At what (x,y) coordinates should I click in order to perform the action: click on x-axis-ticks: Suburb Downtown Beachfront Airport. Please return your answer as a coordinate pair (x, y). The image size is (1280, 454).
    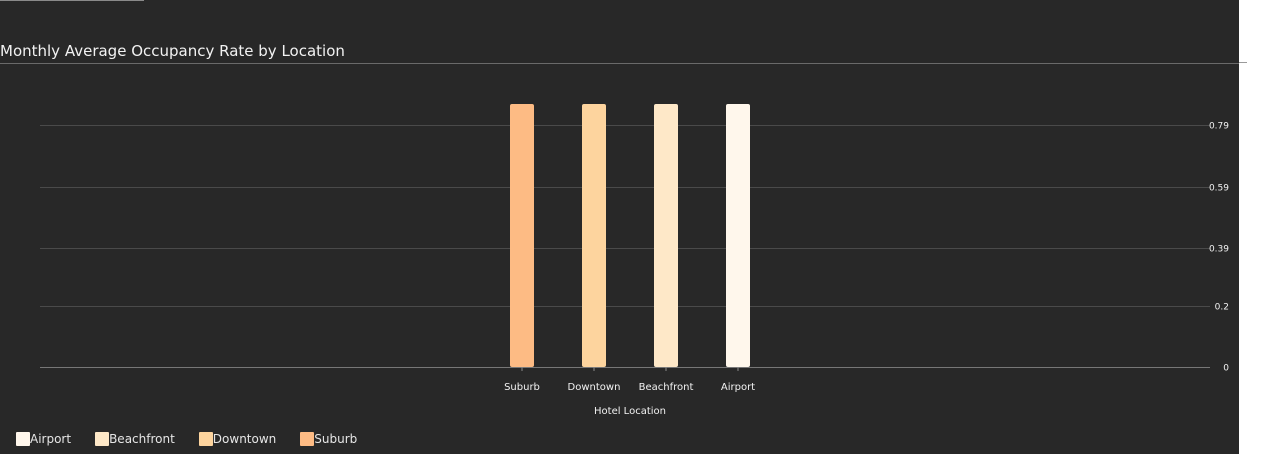
    Looking at the image, I should click on (629, 380).